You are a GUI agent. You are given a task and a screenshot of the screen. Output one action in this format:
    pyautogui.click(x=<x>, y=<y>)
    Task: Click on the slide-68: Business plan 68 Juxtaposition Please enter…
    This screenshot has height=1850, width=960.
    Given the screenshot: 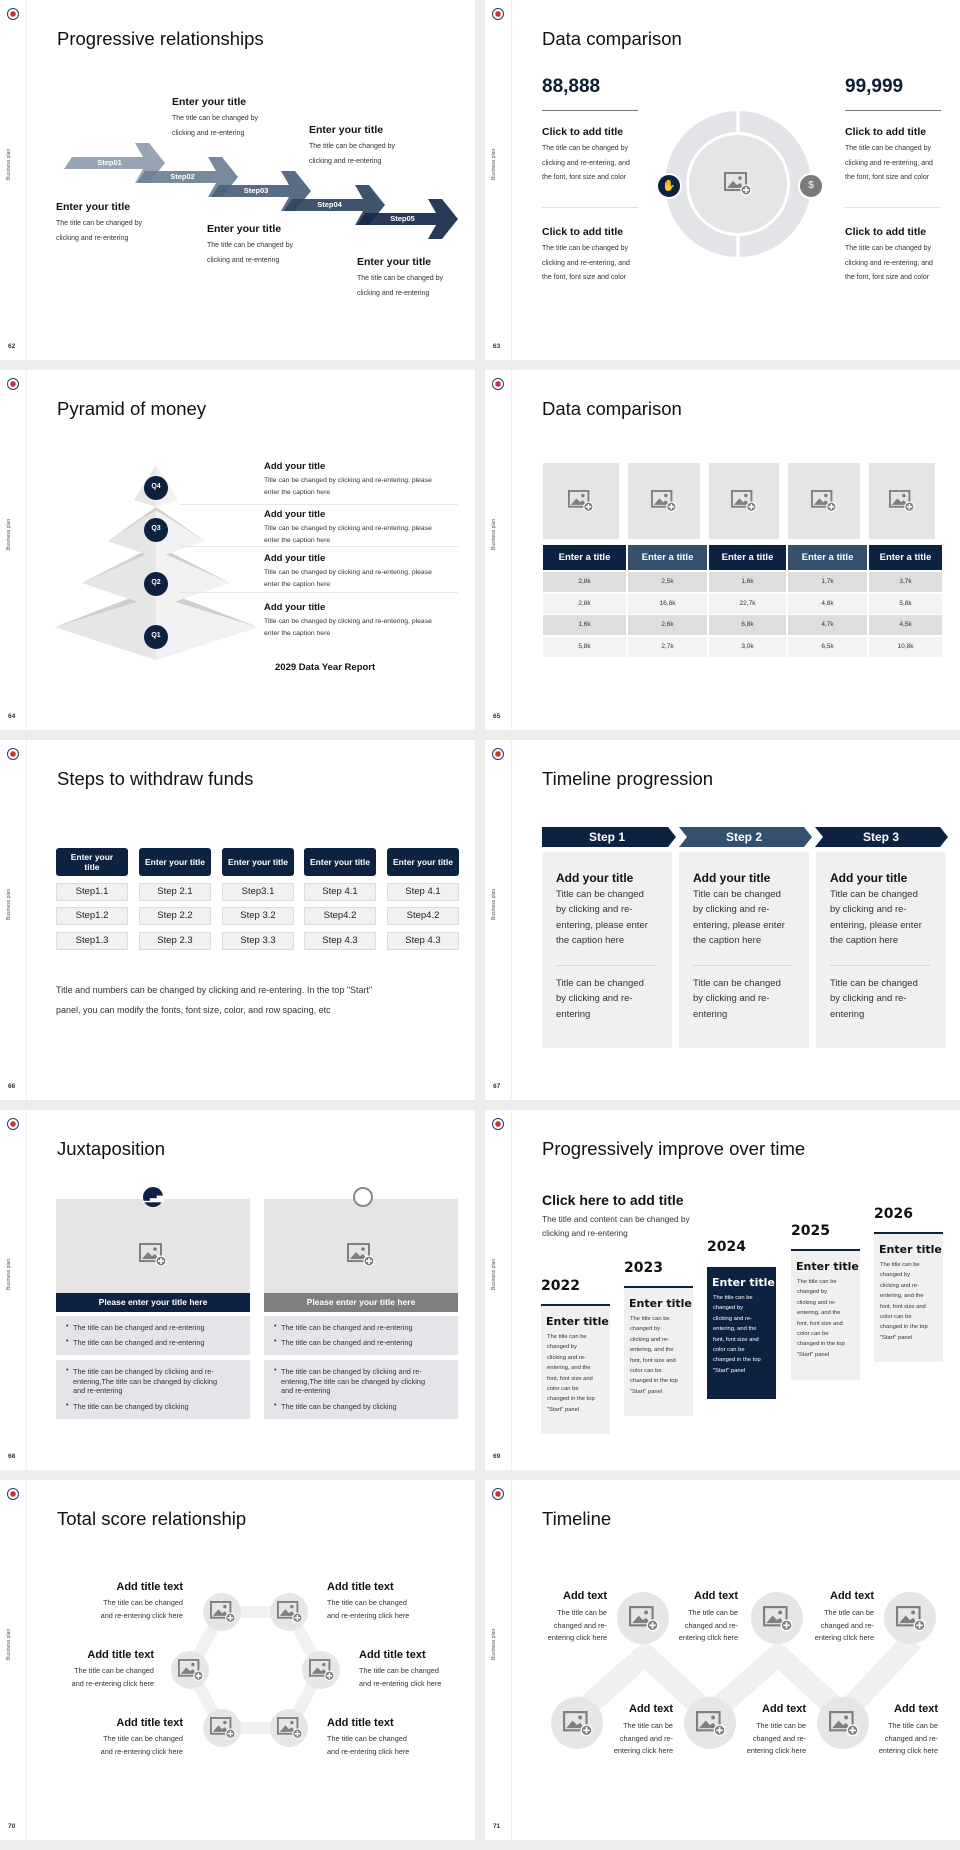 What is the action you would take?
    pyautogui.click(x=237, y=1290)
    